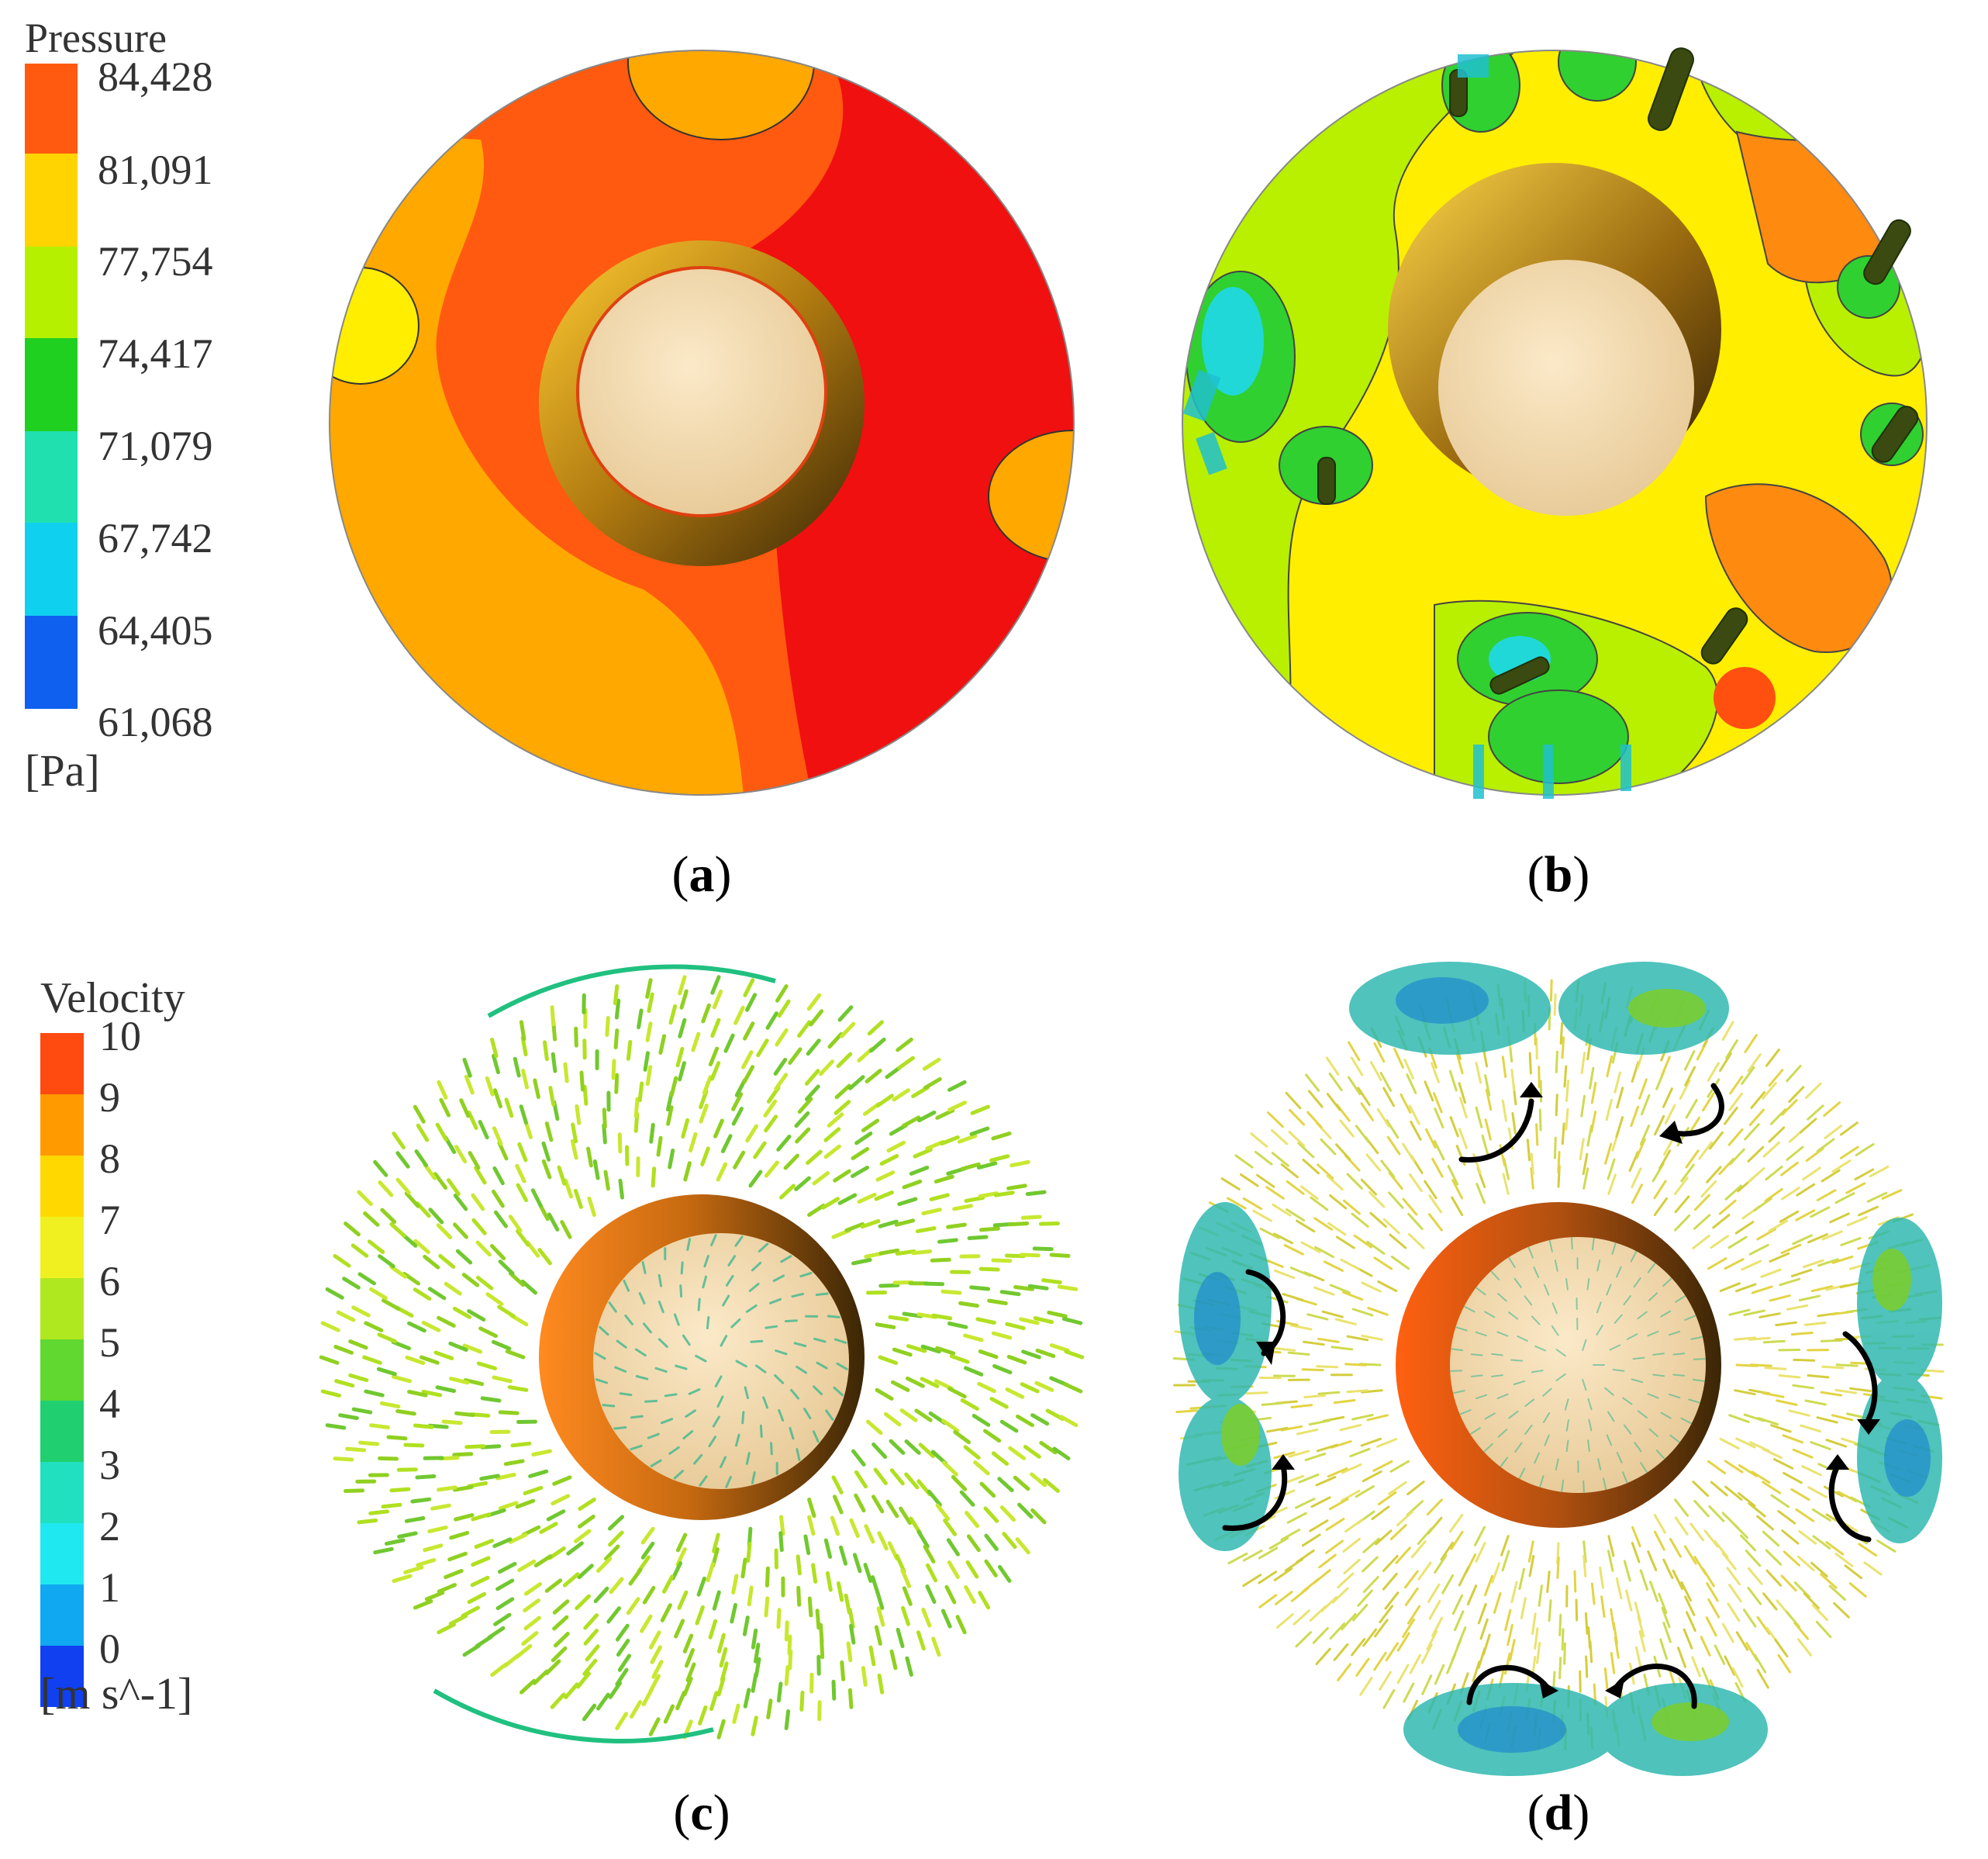 The width and height of the screenshot is (1988, 1859). What do you see at coordinates (701, 875) in the screenshot?
I see `panel-label-a: (a)` at bounding box center [701, 875].